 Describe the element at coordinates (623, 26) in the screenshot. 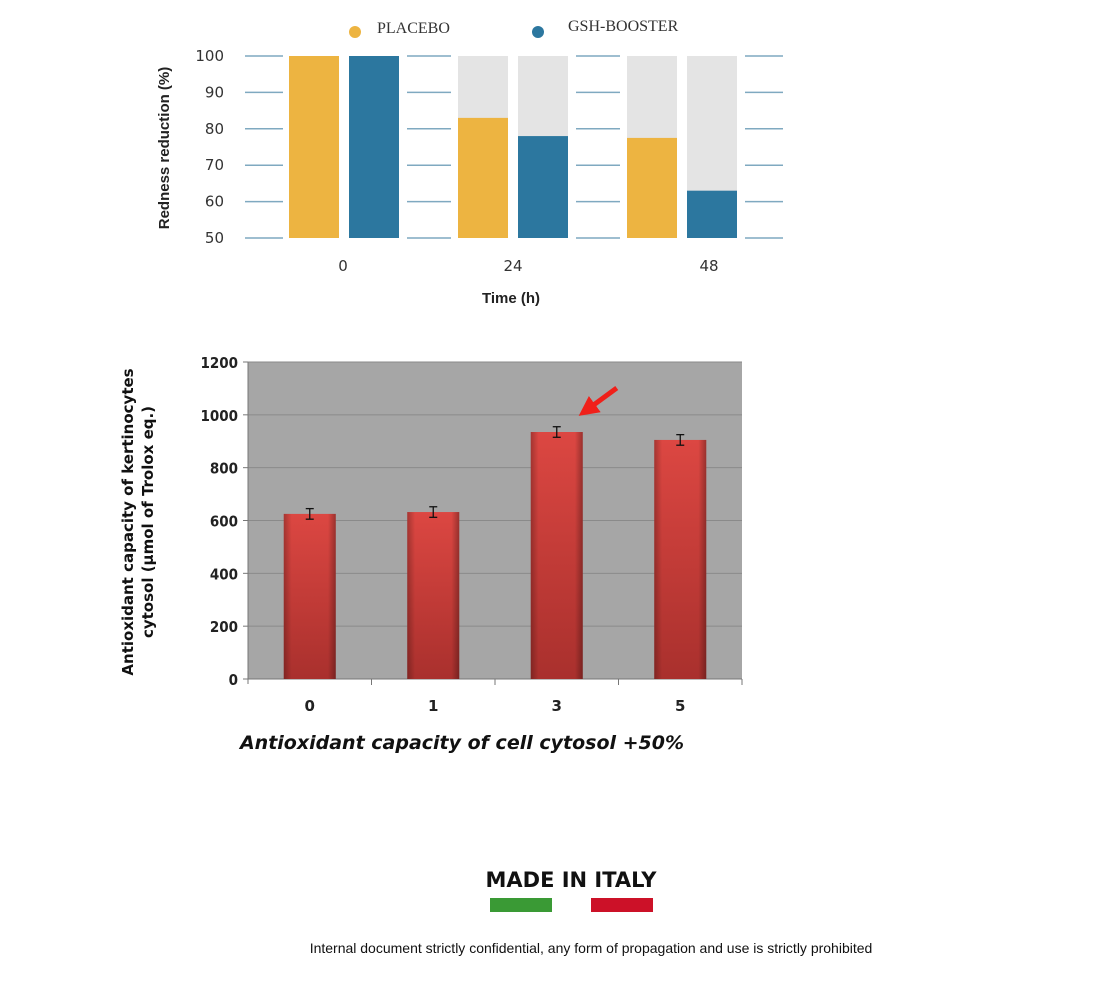

I see `legend-label: GSH-BOOSTER` at that location.